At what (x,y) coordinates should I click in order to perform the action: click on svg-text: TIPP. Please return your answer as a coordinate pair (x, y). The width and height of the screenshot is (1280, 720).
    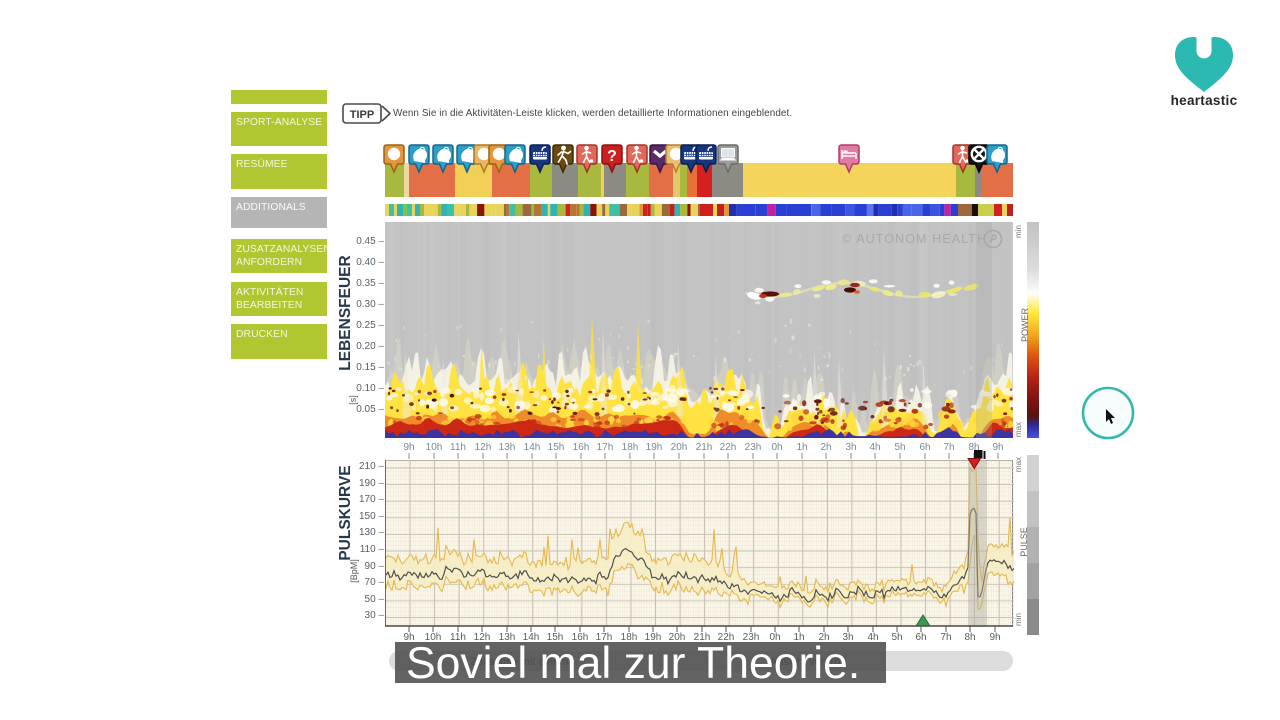
    Looking at the image, I should click on (362, 115).